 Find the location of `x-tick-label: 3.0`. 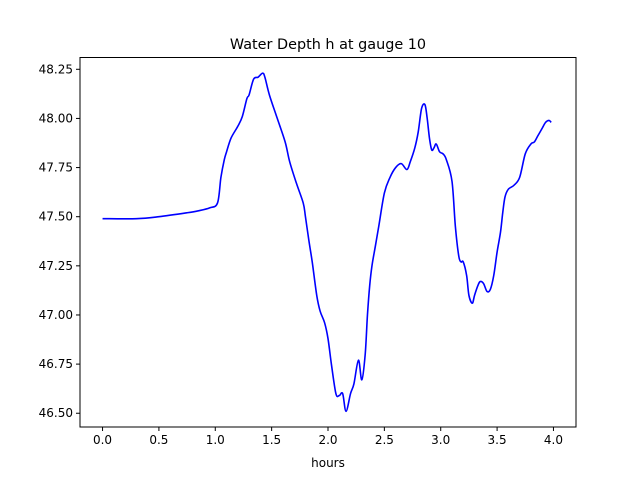

x-tick-label: 3.0 is located at coordinates (440, 440).